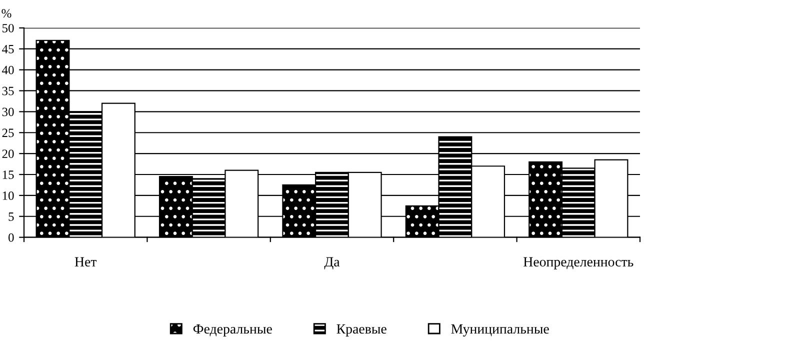 The image size is (800, 349). What do you see at coordinates (361, 330) in the screenshot?
I see `legend-label: Краевые` at bounding box center [361, 330].